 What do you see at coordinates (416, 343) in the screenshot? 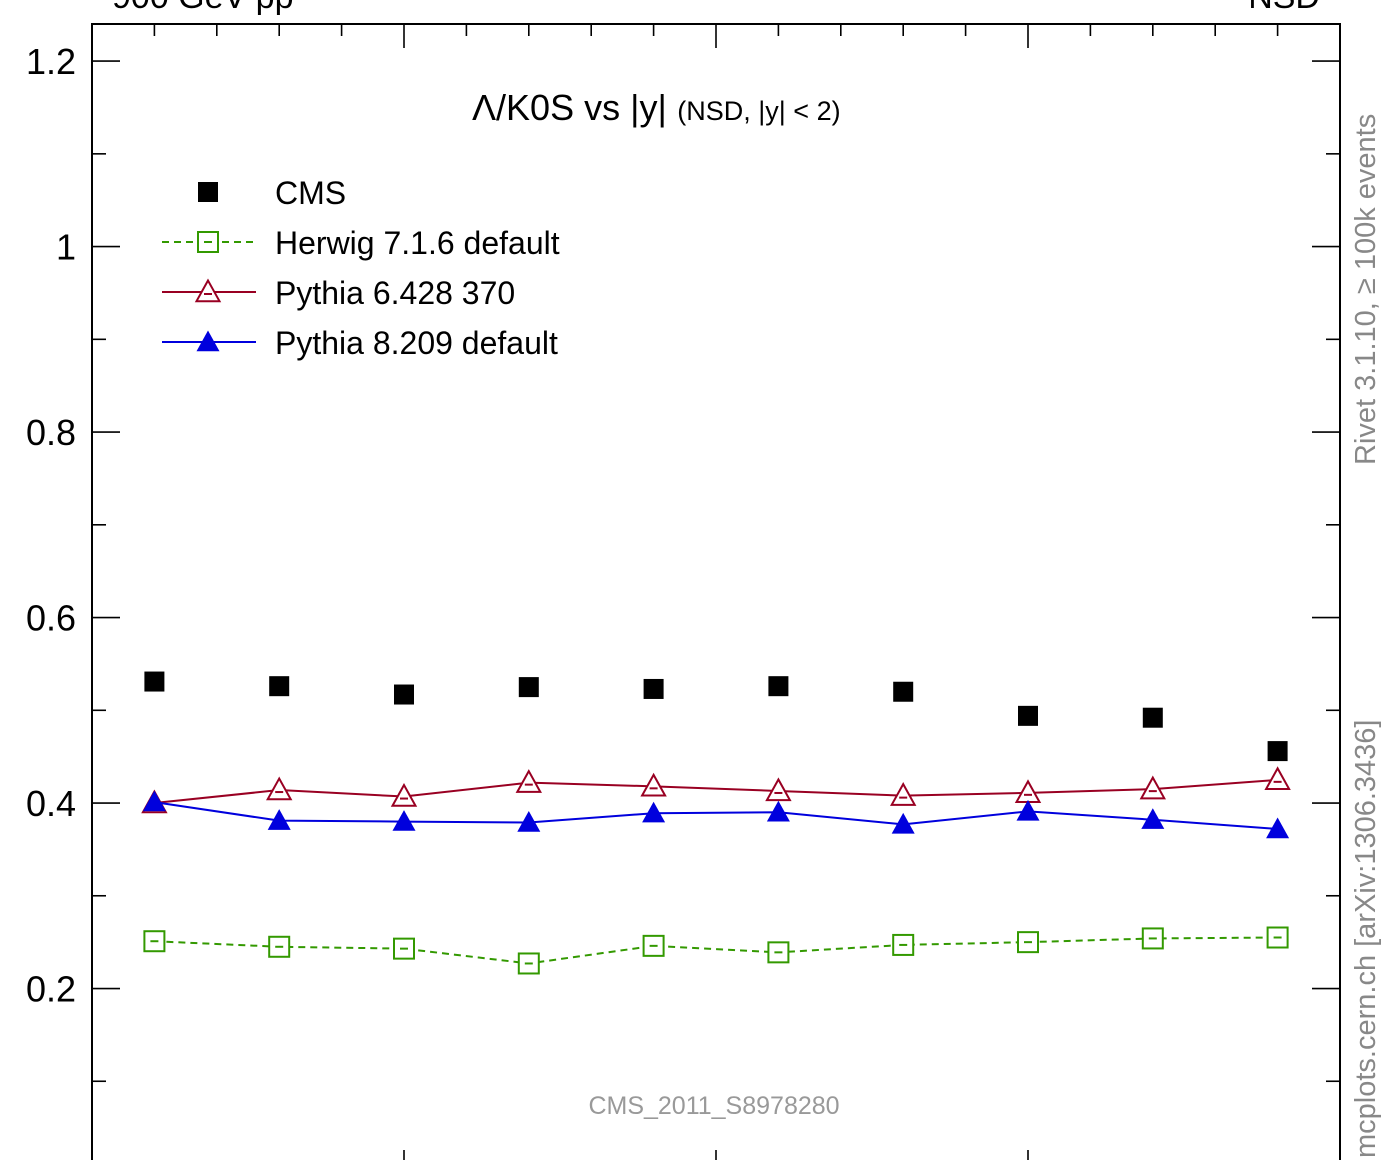
I see `legend-label: Pythia 8.209 default` at bounding box center [416, 343].